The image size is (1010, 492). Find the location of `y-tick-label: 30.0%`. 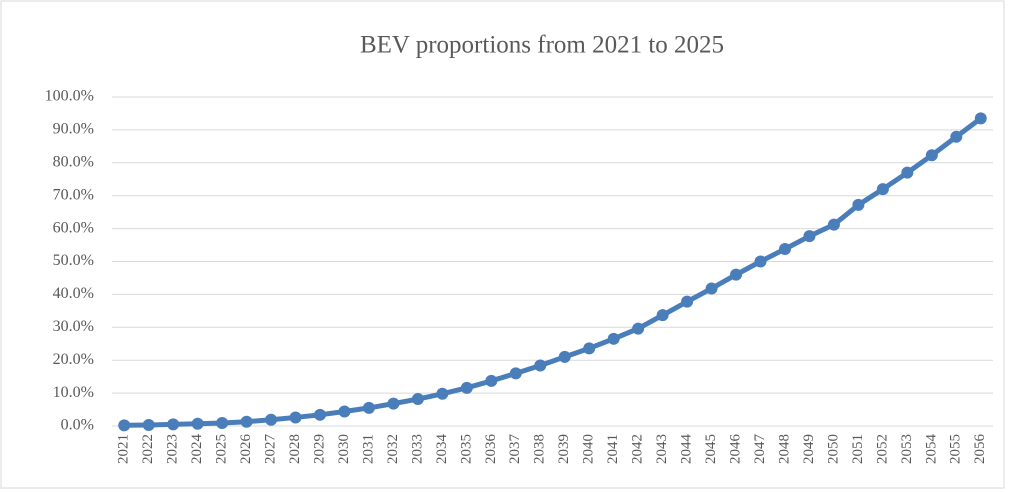

y-tick-label: 30.0% is located at coordinates (73, 326).